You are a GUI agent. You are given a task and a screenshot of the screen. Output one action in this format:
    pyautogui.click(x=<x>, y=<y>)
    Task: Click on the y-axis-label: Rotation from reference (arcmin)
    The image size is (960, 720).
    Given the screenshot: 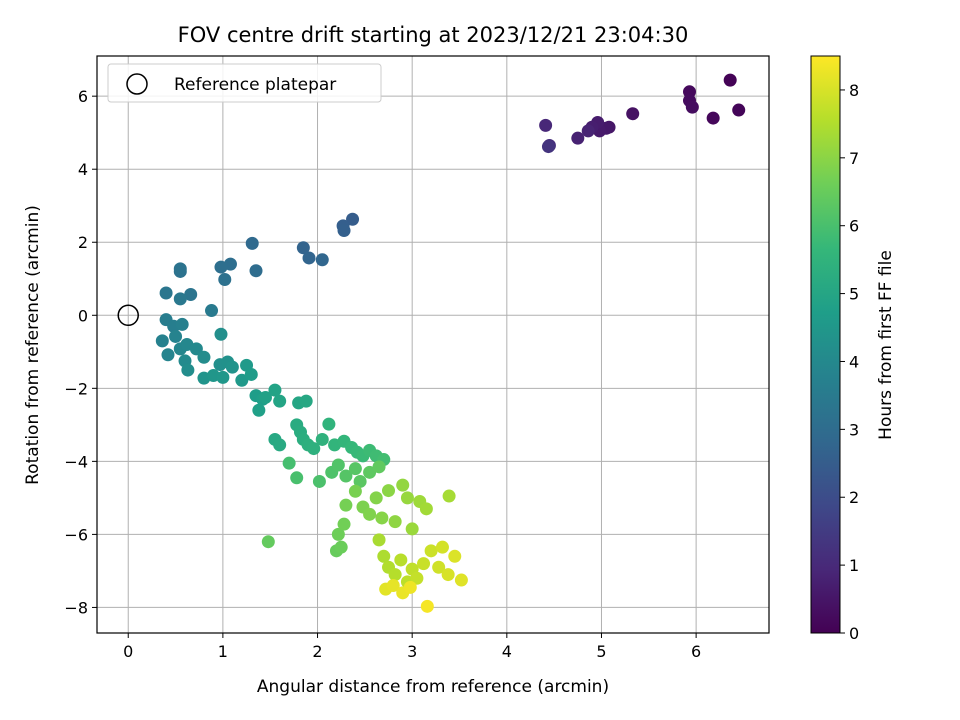 What is the action you would take?
    pyautogui.click(x=33, y=345)
    